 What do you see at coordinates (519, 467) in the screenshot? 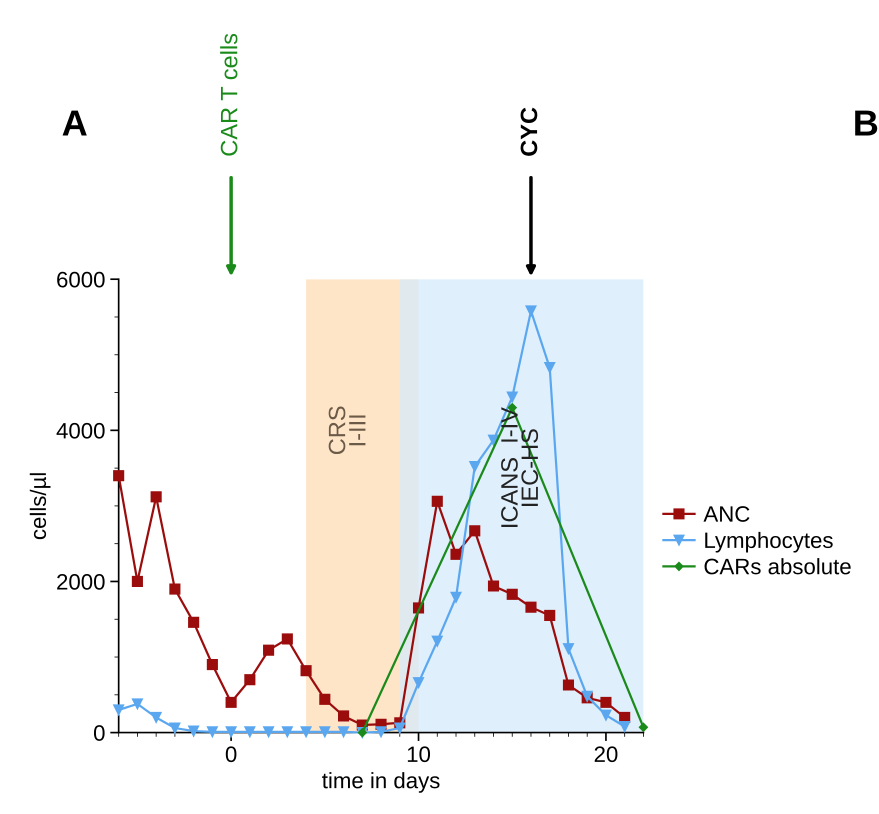
I see `band-label: ICANS I-IV IEC-HS` at bounding box center [519, 467].